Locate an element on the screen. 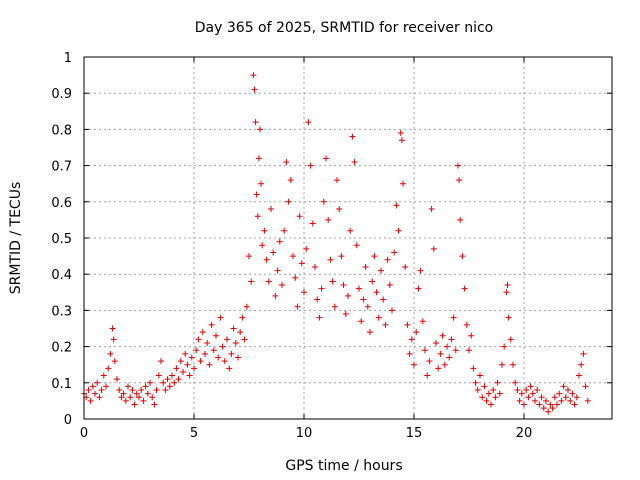  x-tick-label: 5 is located at coordinates (194, 433).